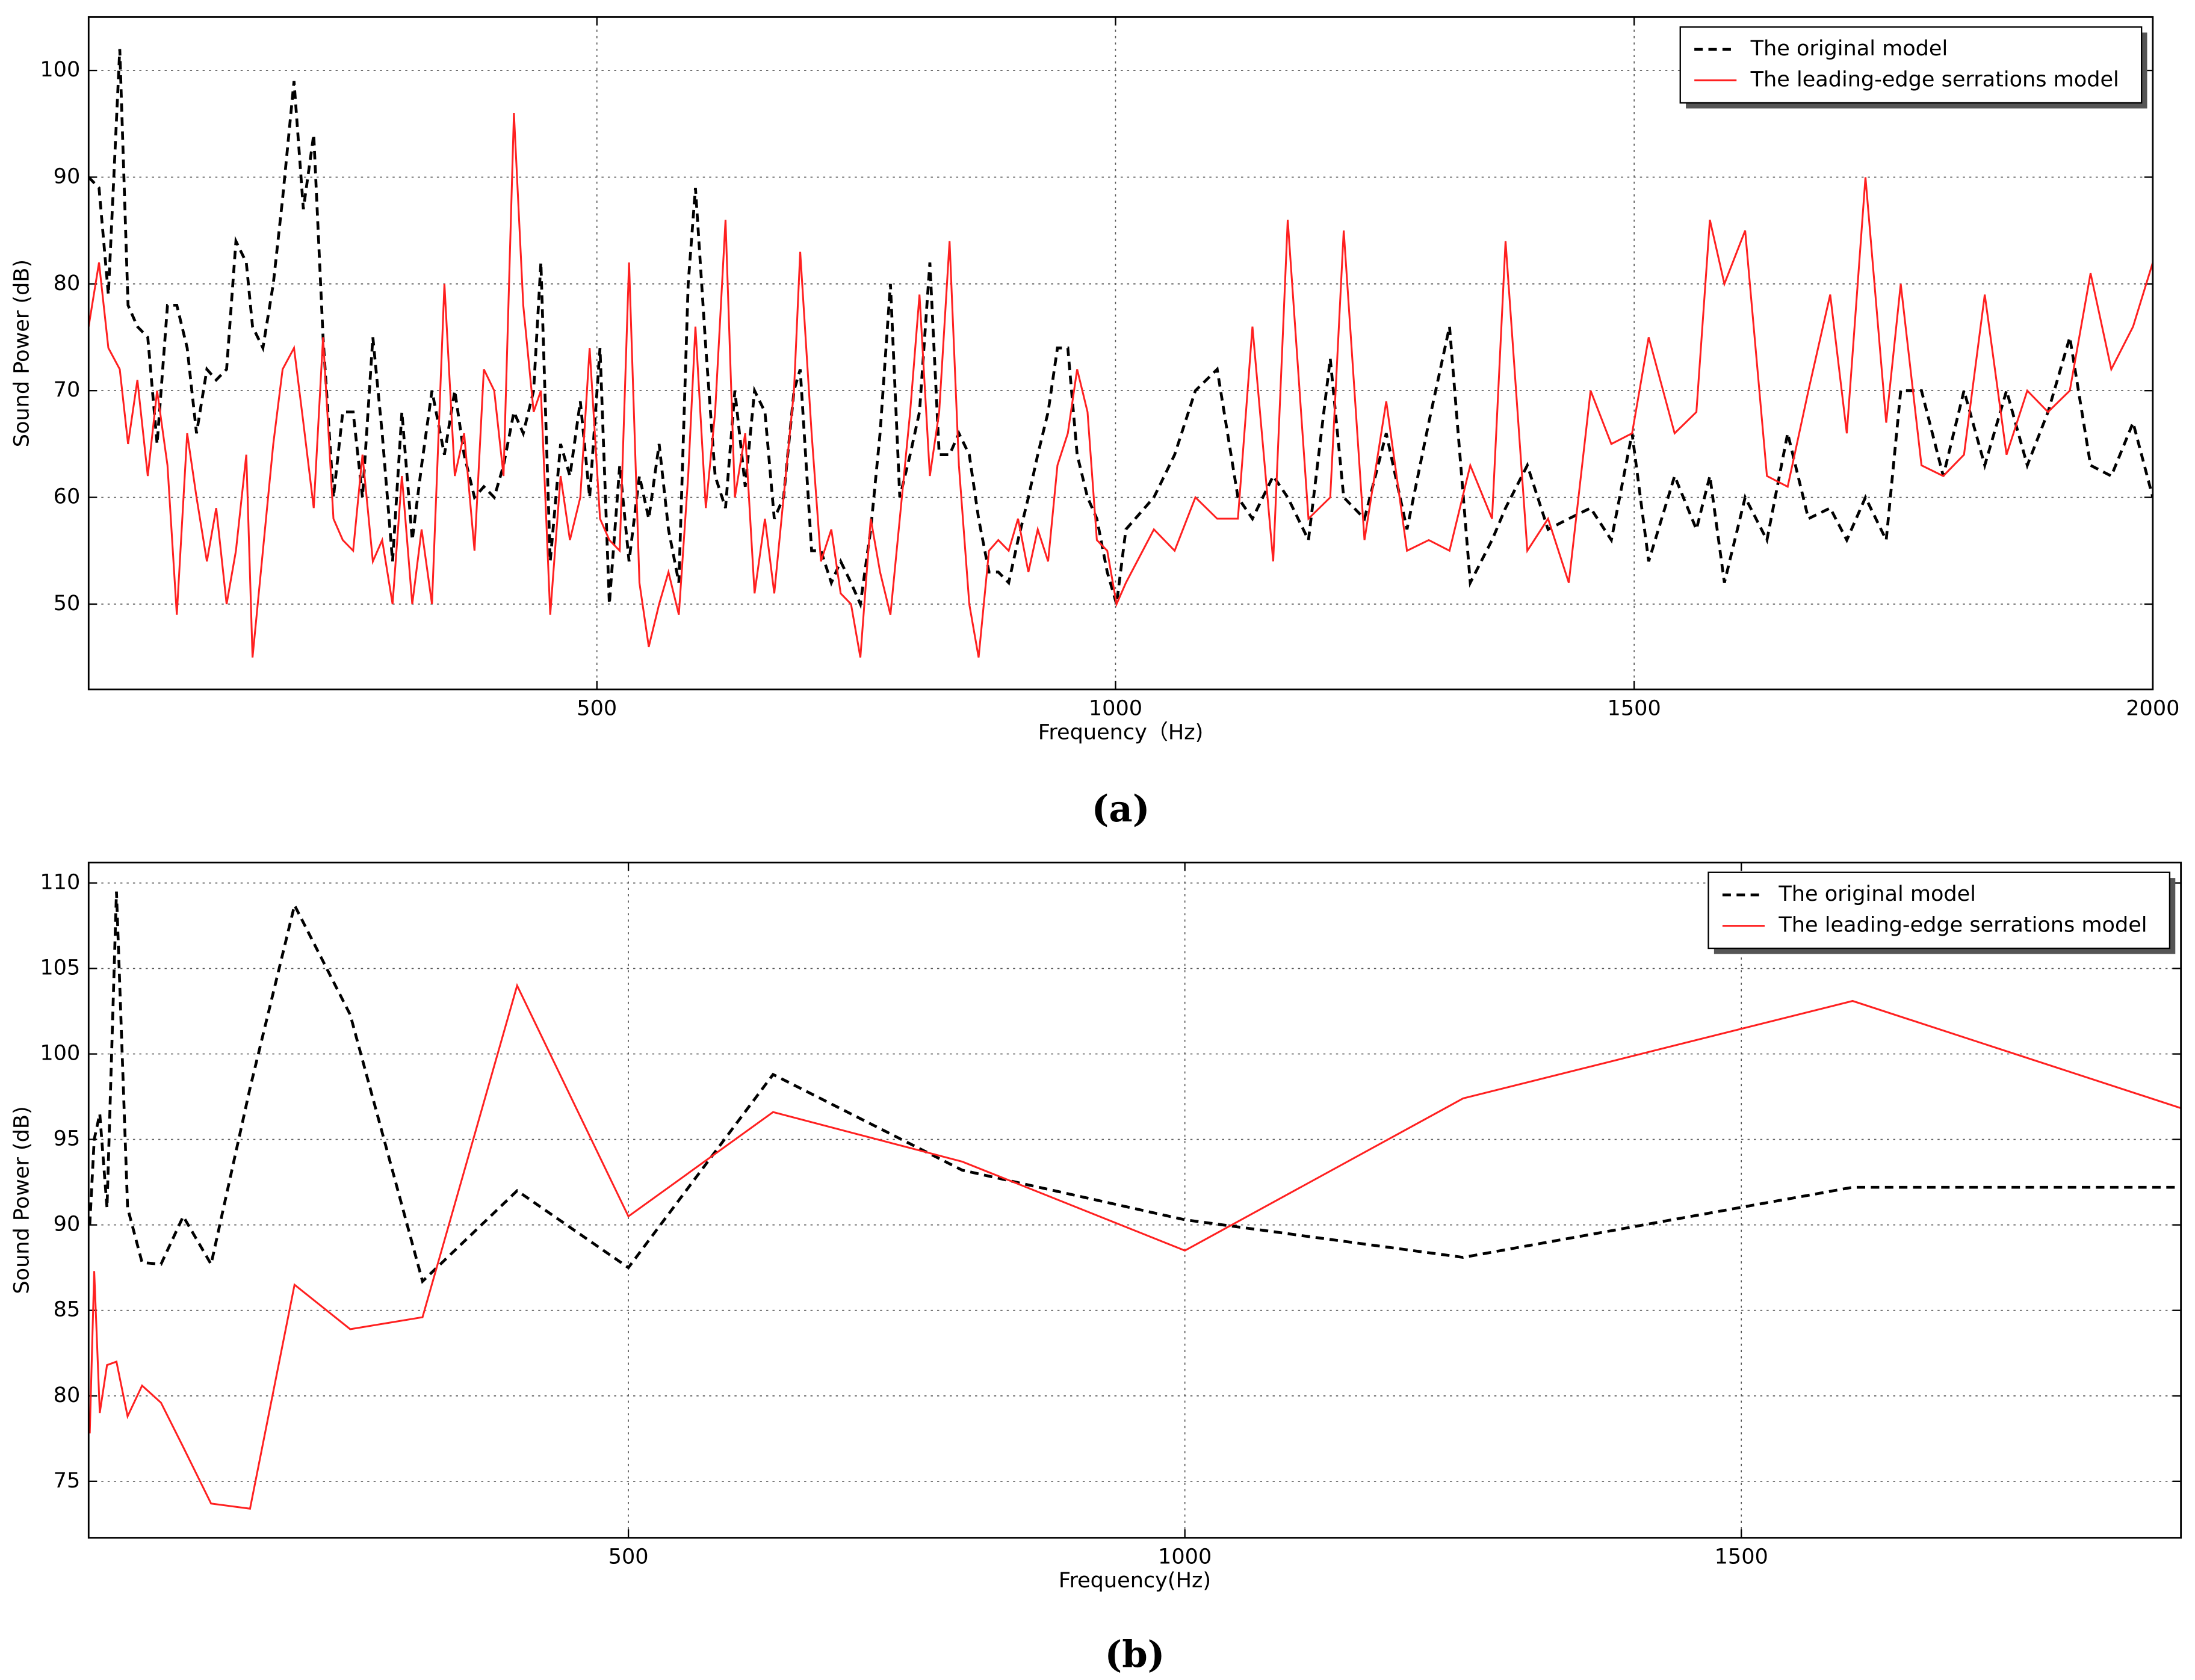  What do you see at coordinates (1134, 1654) in the screenshot?
I see `caption: (b)` at bounding box center [1134, 1654].